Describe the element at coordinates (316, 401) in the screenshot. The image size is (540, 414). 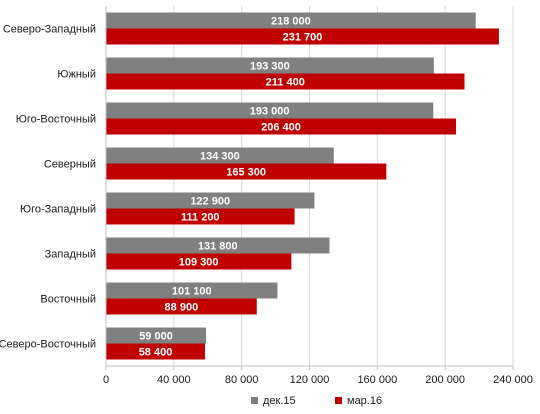
I see `legend: дек.15 мар.16` at that location.